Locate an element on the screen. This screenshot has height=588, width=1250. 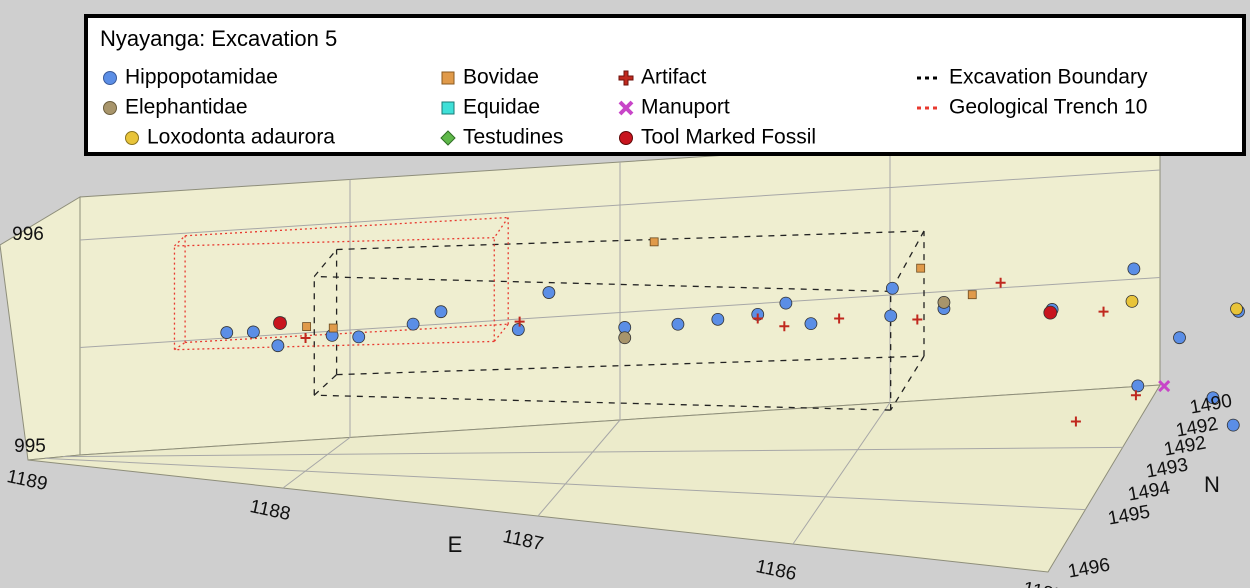
x-marker-icon is located at coordinates (626, 107).